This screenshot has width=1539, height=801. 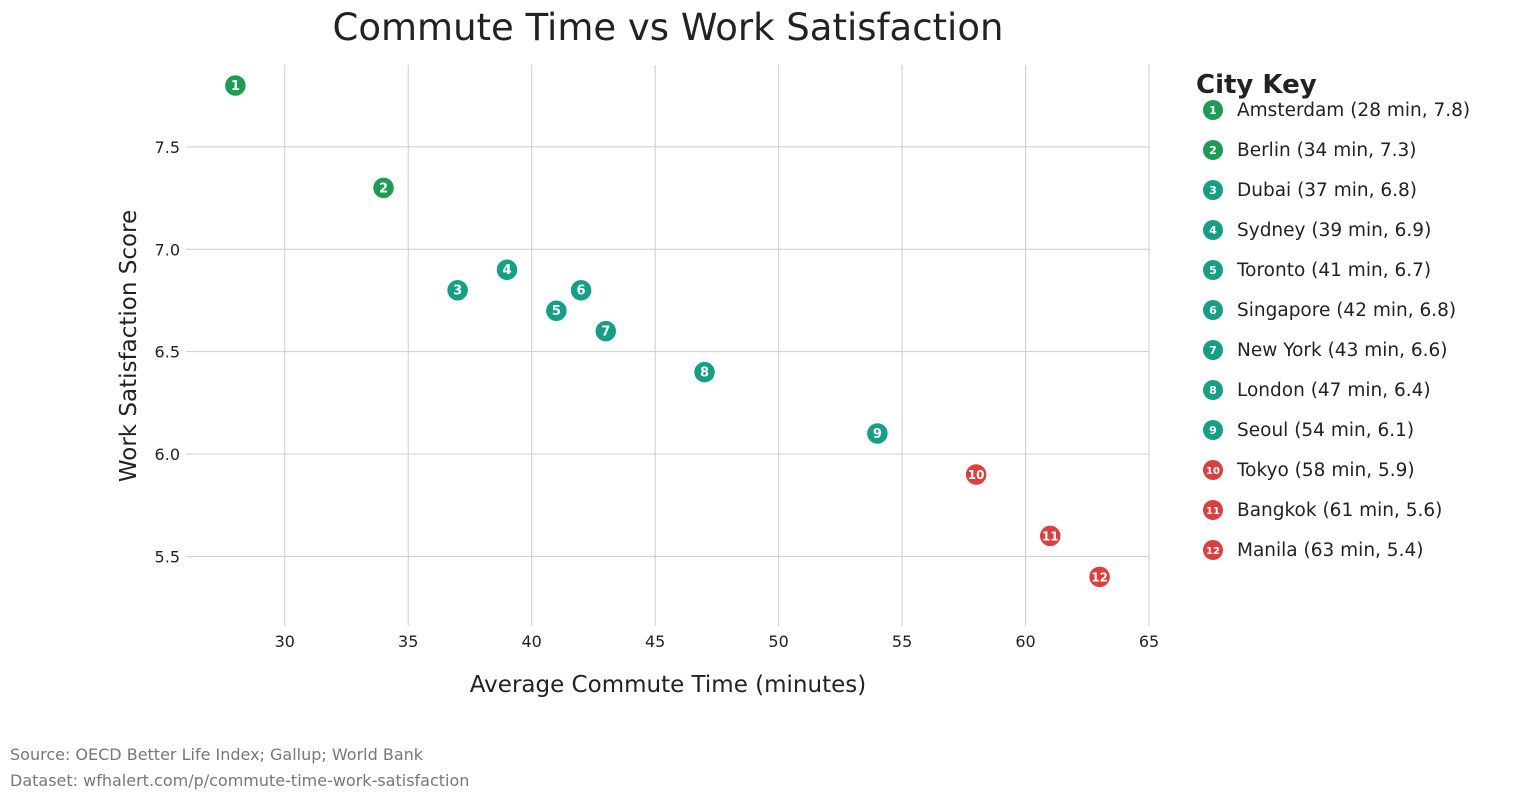 I want to click on legend-marker-label: 1, so click(x=1213, y=110).